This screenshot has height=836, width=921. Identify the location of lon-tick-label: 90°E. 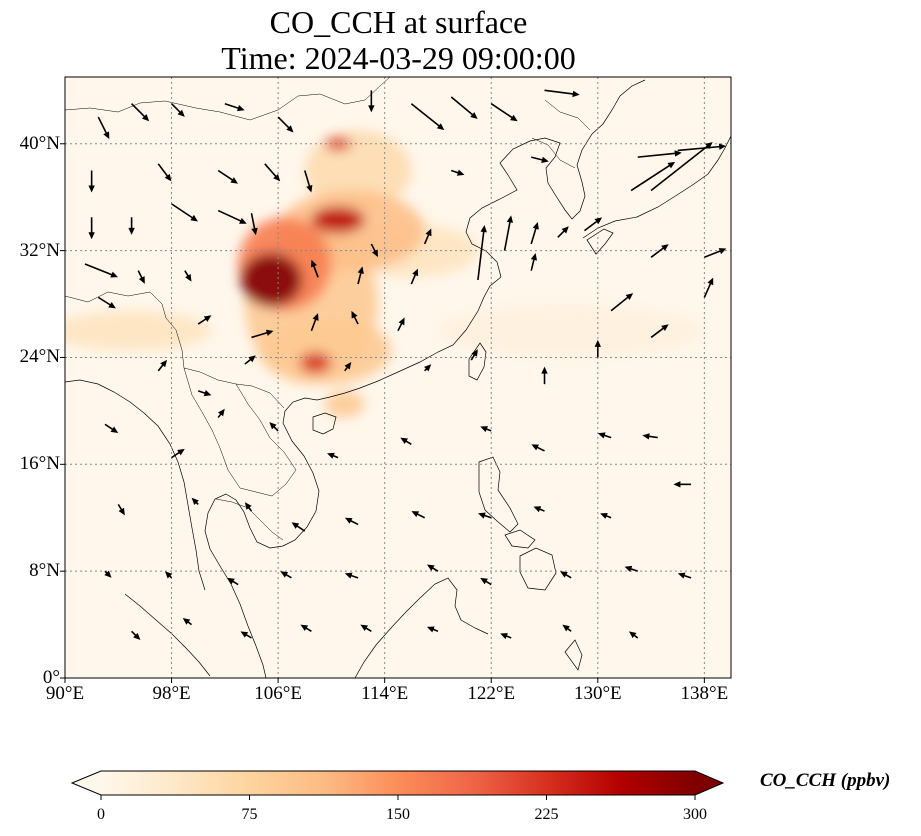
(65, 693).